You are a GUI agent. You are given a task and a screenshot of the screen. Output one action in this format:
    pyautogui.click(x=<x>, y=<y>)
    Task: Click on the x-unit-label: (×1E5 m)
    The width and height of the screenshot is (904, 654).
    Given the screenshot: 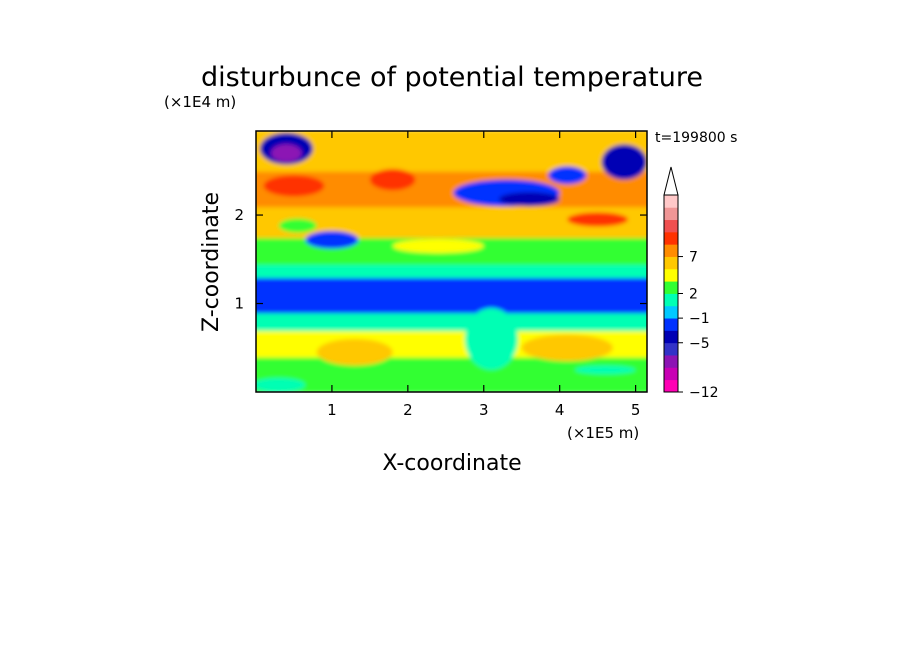 What is the action you would take?
    pyautogui.click(x=603, y=433)
    